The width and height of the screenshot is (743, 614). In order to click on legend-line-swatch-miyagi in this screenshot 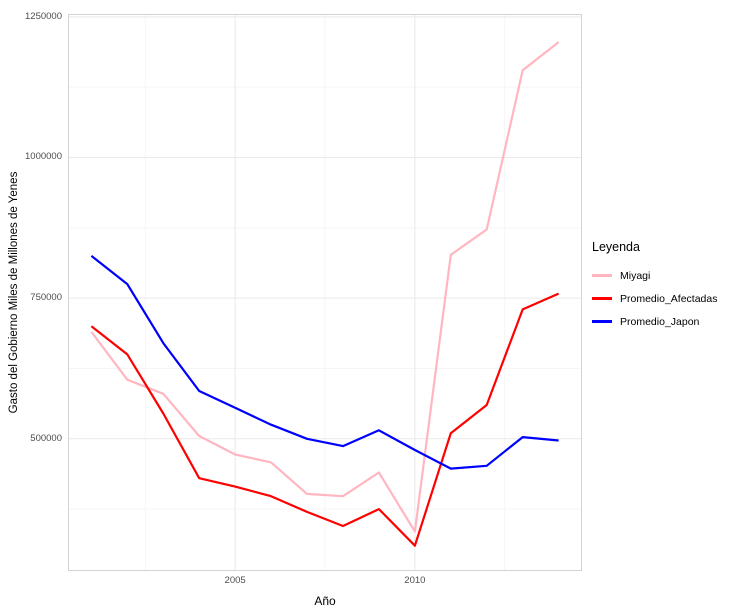, I will do `click(602, 275)`.